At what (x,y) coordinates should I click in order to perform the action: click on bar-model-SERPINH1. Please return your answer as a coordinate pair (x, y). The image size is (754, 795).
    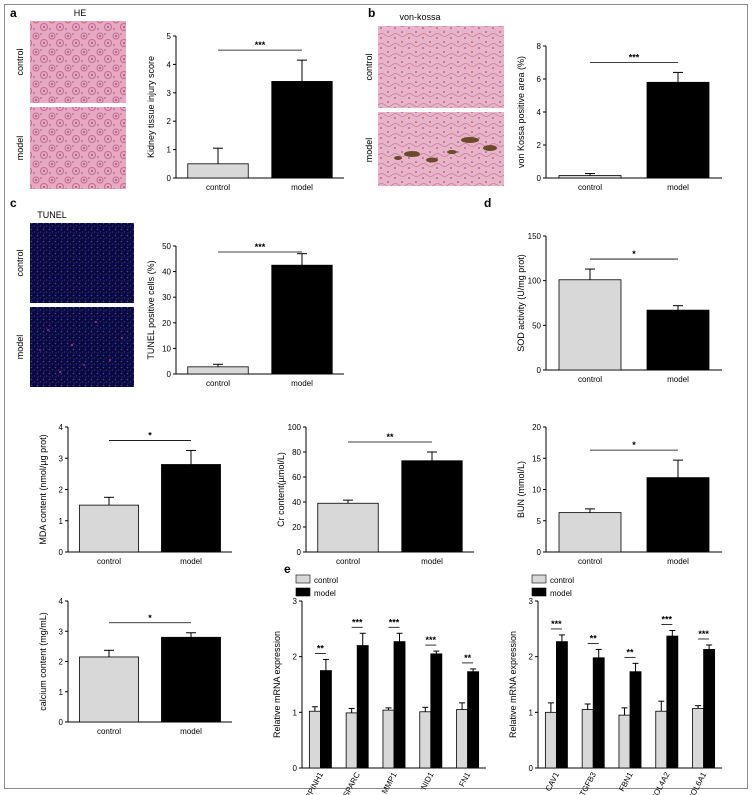
    Looking at the image, I should click on (325, 719).